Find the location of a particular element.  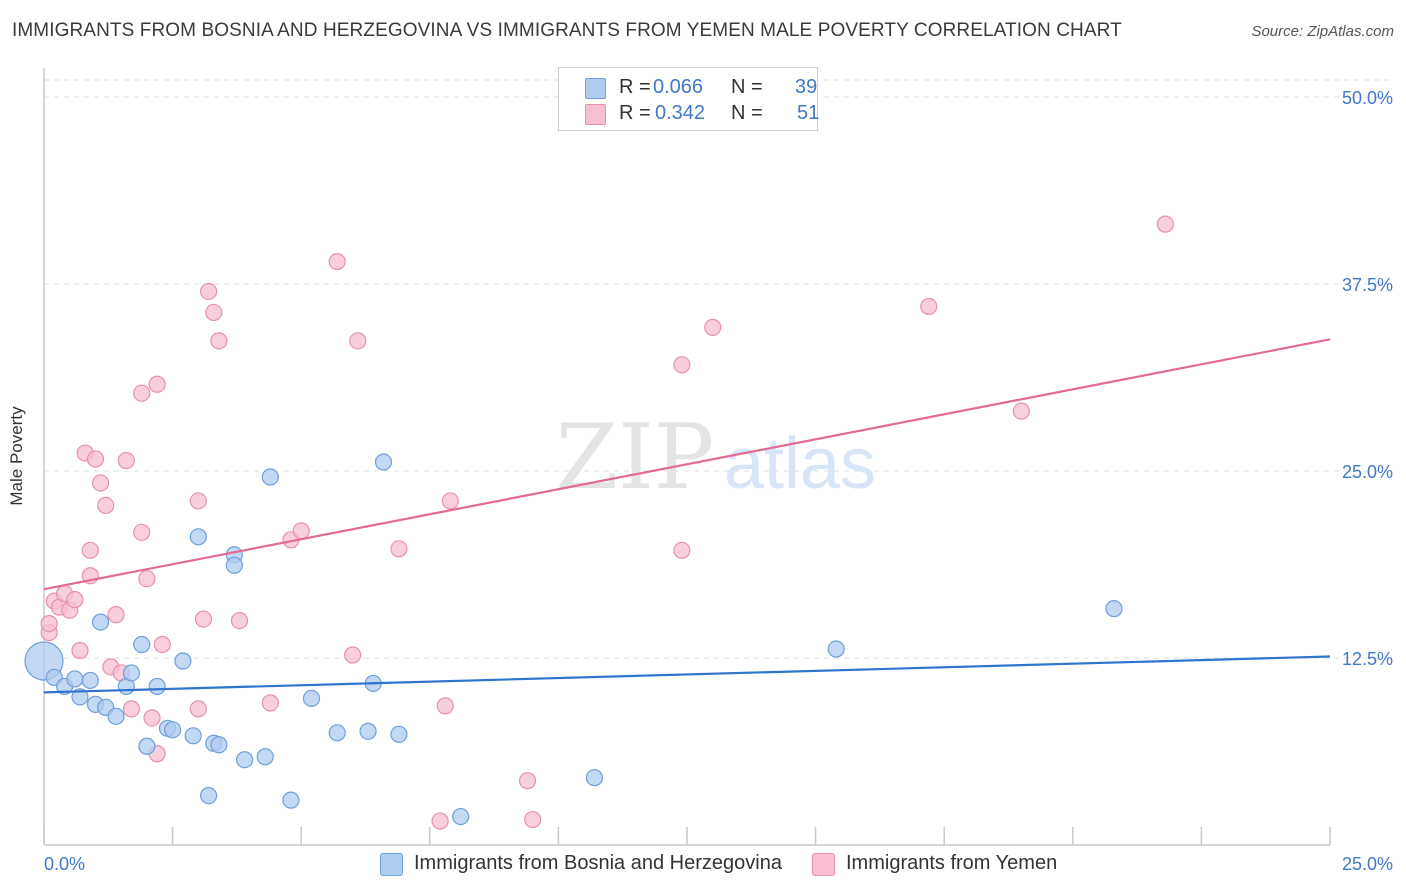

legend-item-bosnia: Immigrants from Bosnia and Herzegovina is located at coordinates (585, 864).